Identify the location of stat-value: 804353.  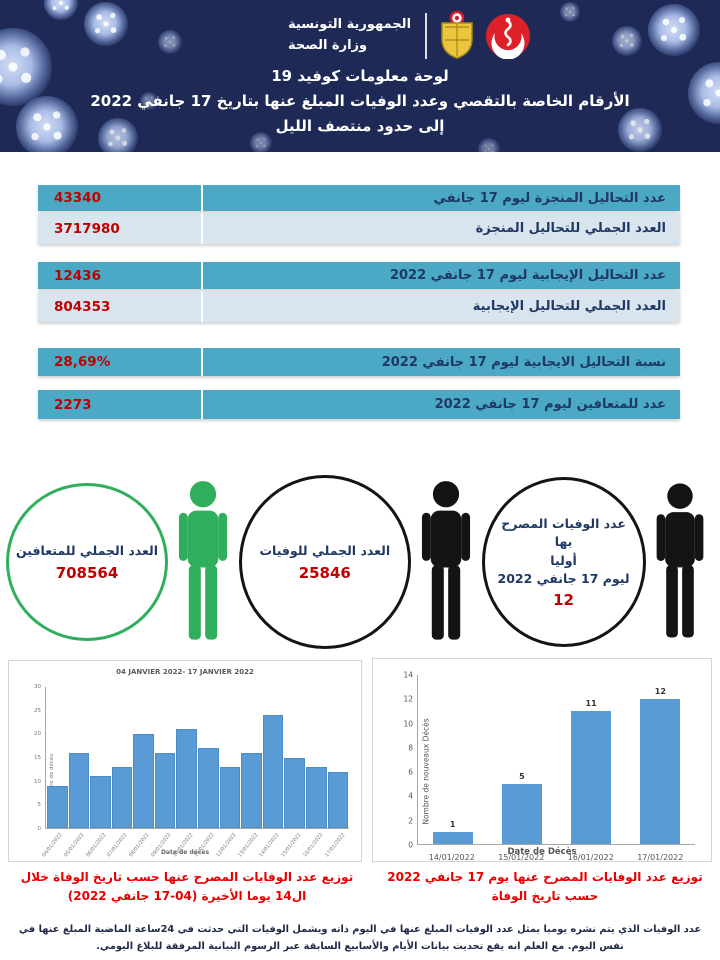
(82, 306).